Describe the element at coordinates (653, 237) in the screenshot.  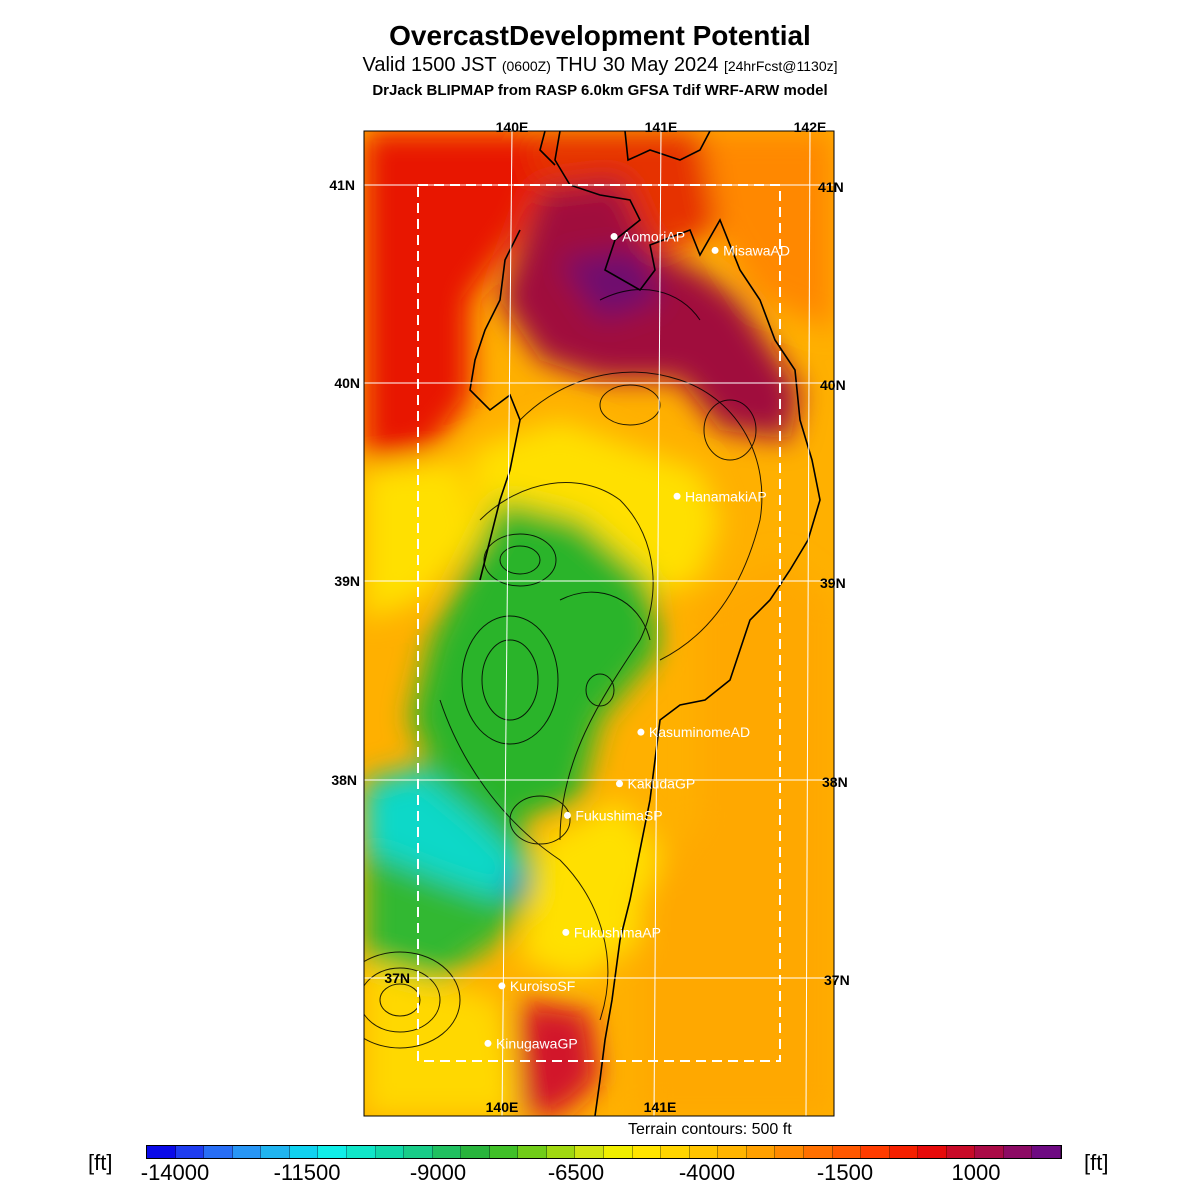
I see `site-label: AomoriAP` at that location.